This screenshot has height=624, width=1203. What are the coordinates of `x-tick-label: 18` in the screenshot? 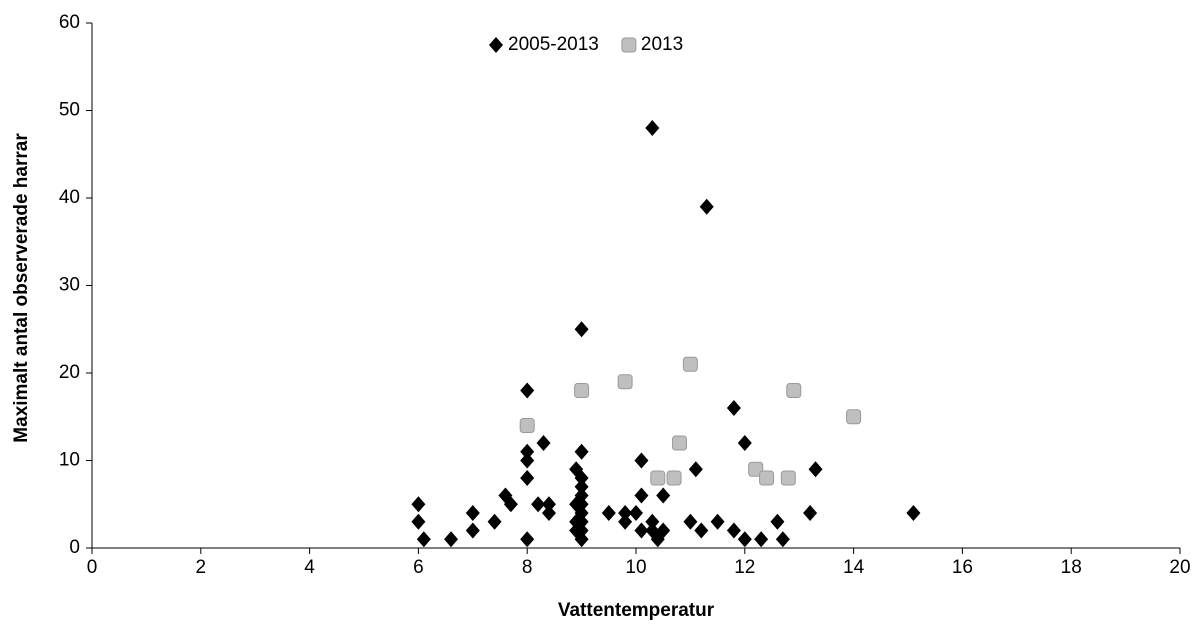 It's located at (1071, 567).